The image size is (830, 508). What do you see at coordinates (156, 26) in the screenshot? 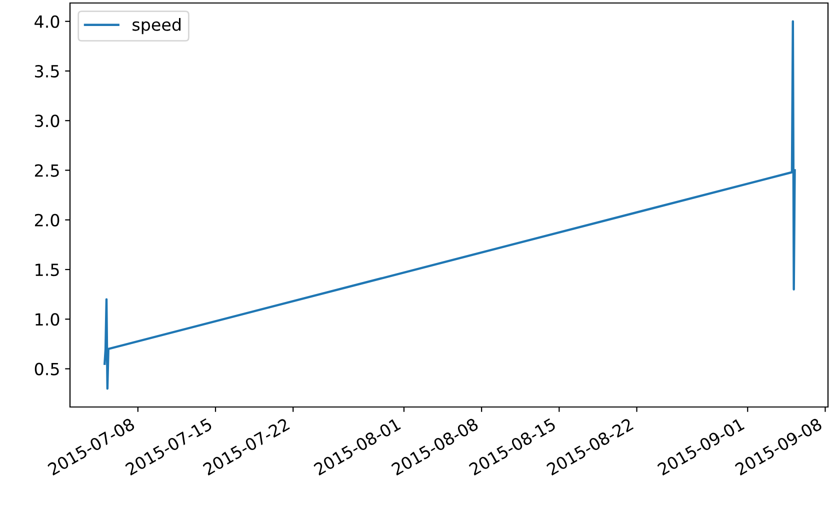
I see `legend-label: speed` at bounding box center [156, 26].